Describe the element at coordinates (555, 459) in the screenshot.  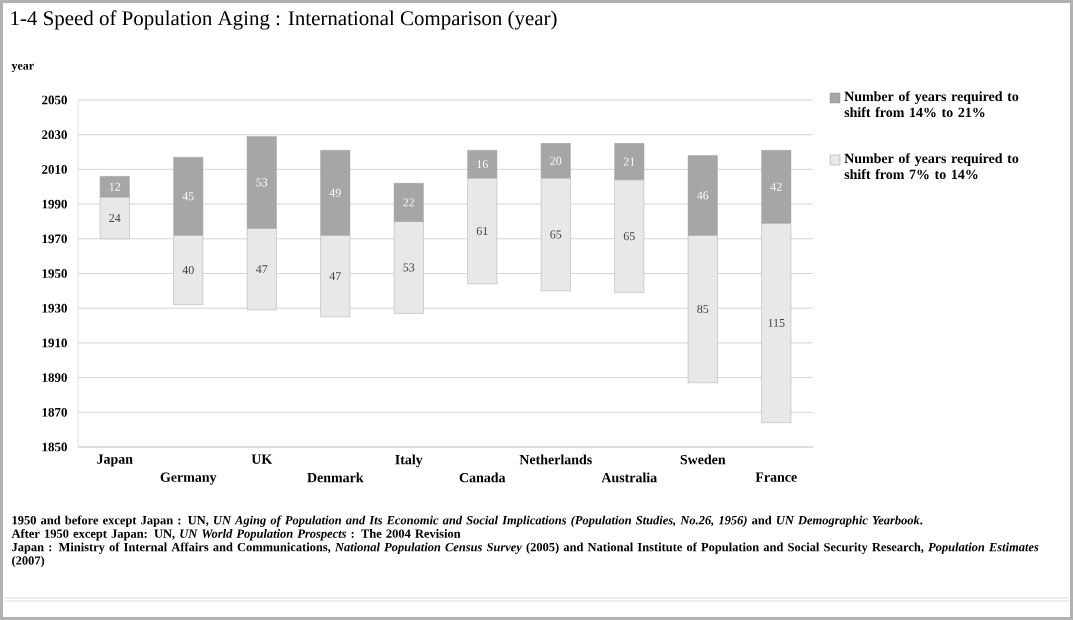
I see `x-tick-label: Netherlands` at that location.